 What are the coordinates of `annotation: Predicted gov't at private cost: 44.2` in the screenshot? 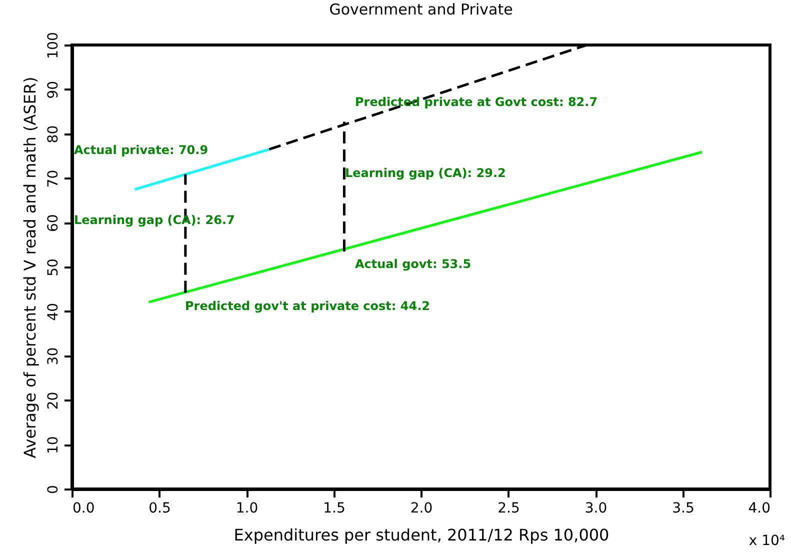 It's located at (307, 306).